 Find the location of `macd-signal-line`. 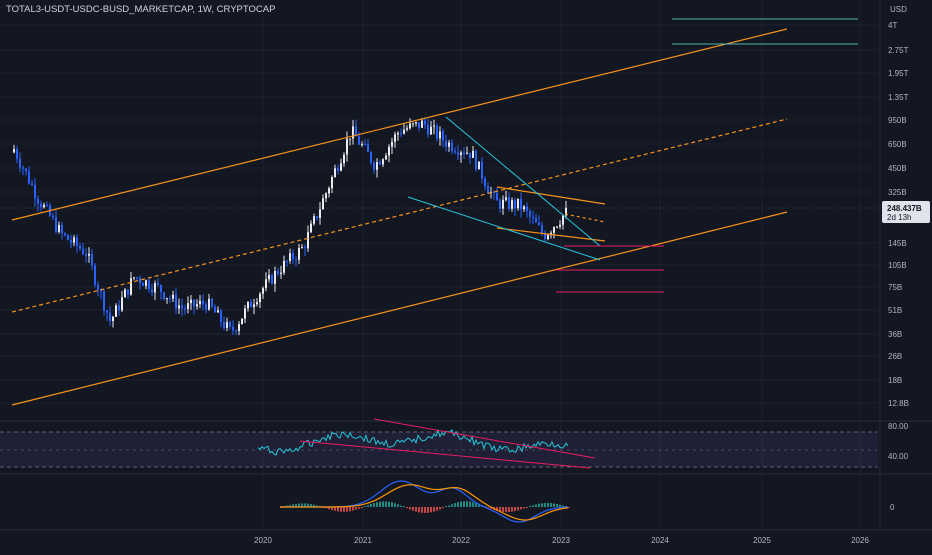

macd-signal-line is located at coordinates (424, 502).